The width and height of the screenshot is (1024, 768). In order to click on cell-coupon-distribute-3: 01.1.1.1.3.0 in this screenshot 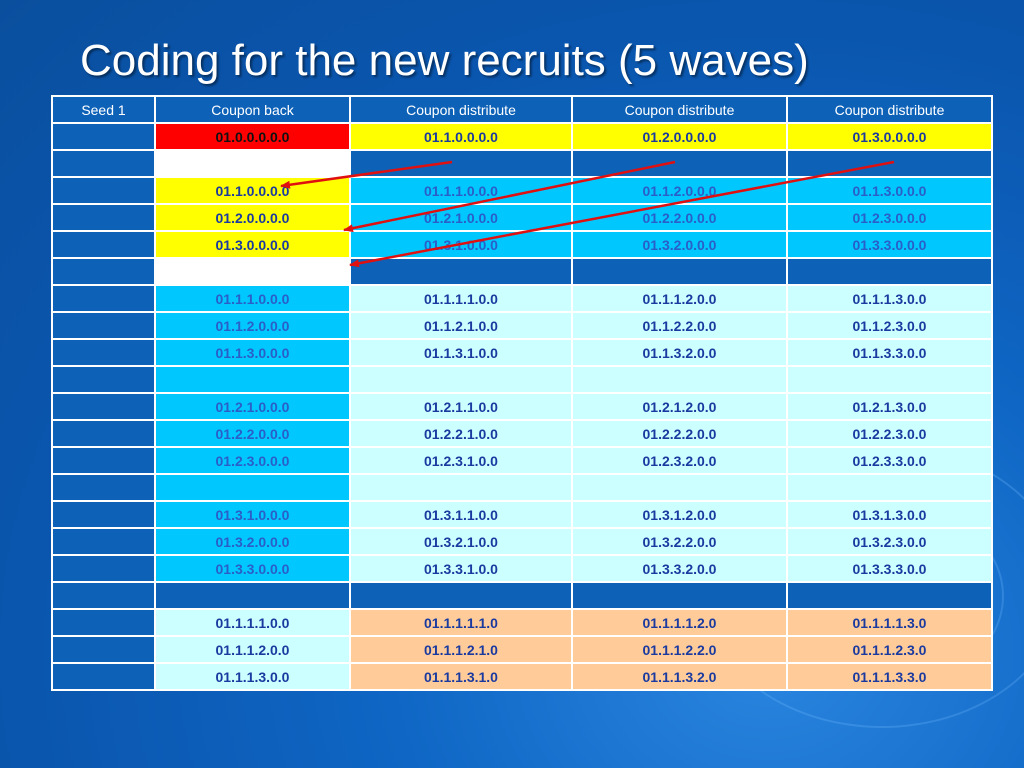, I will do `click(889, 622)`.